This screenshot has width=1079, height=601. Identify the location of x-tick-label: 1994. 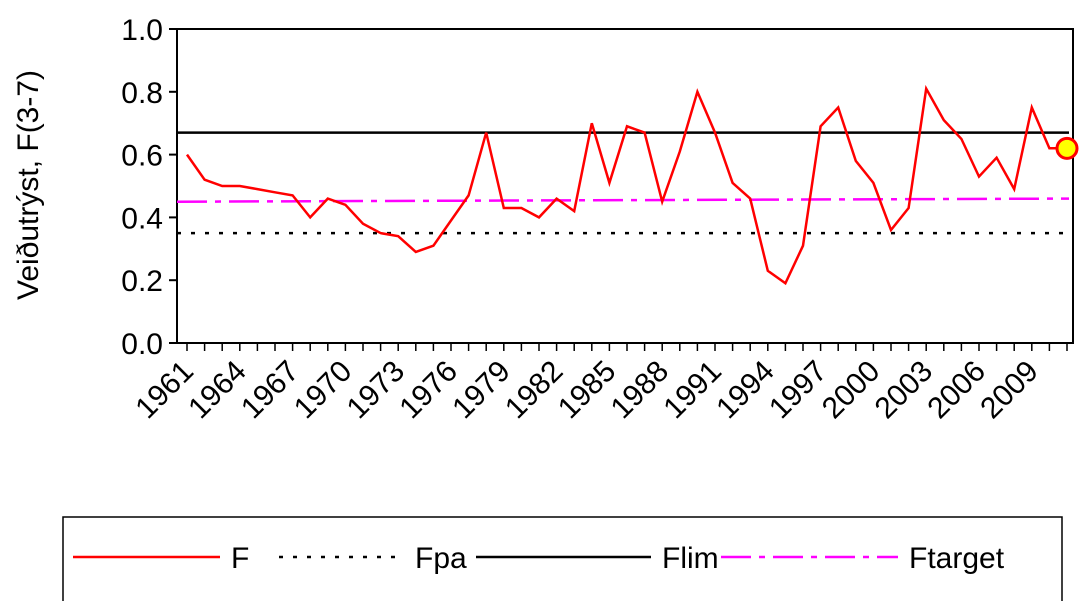
(745, 390).